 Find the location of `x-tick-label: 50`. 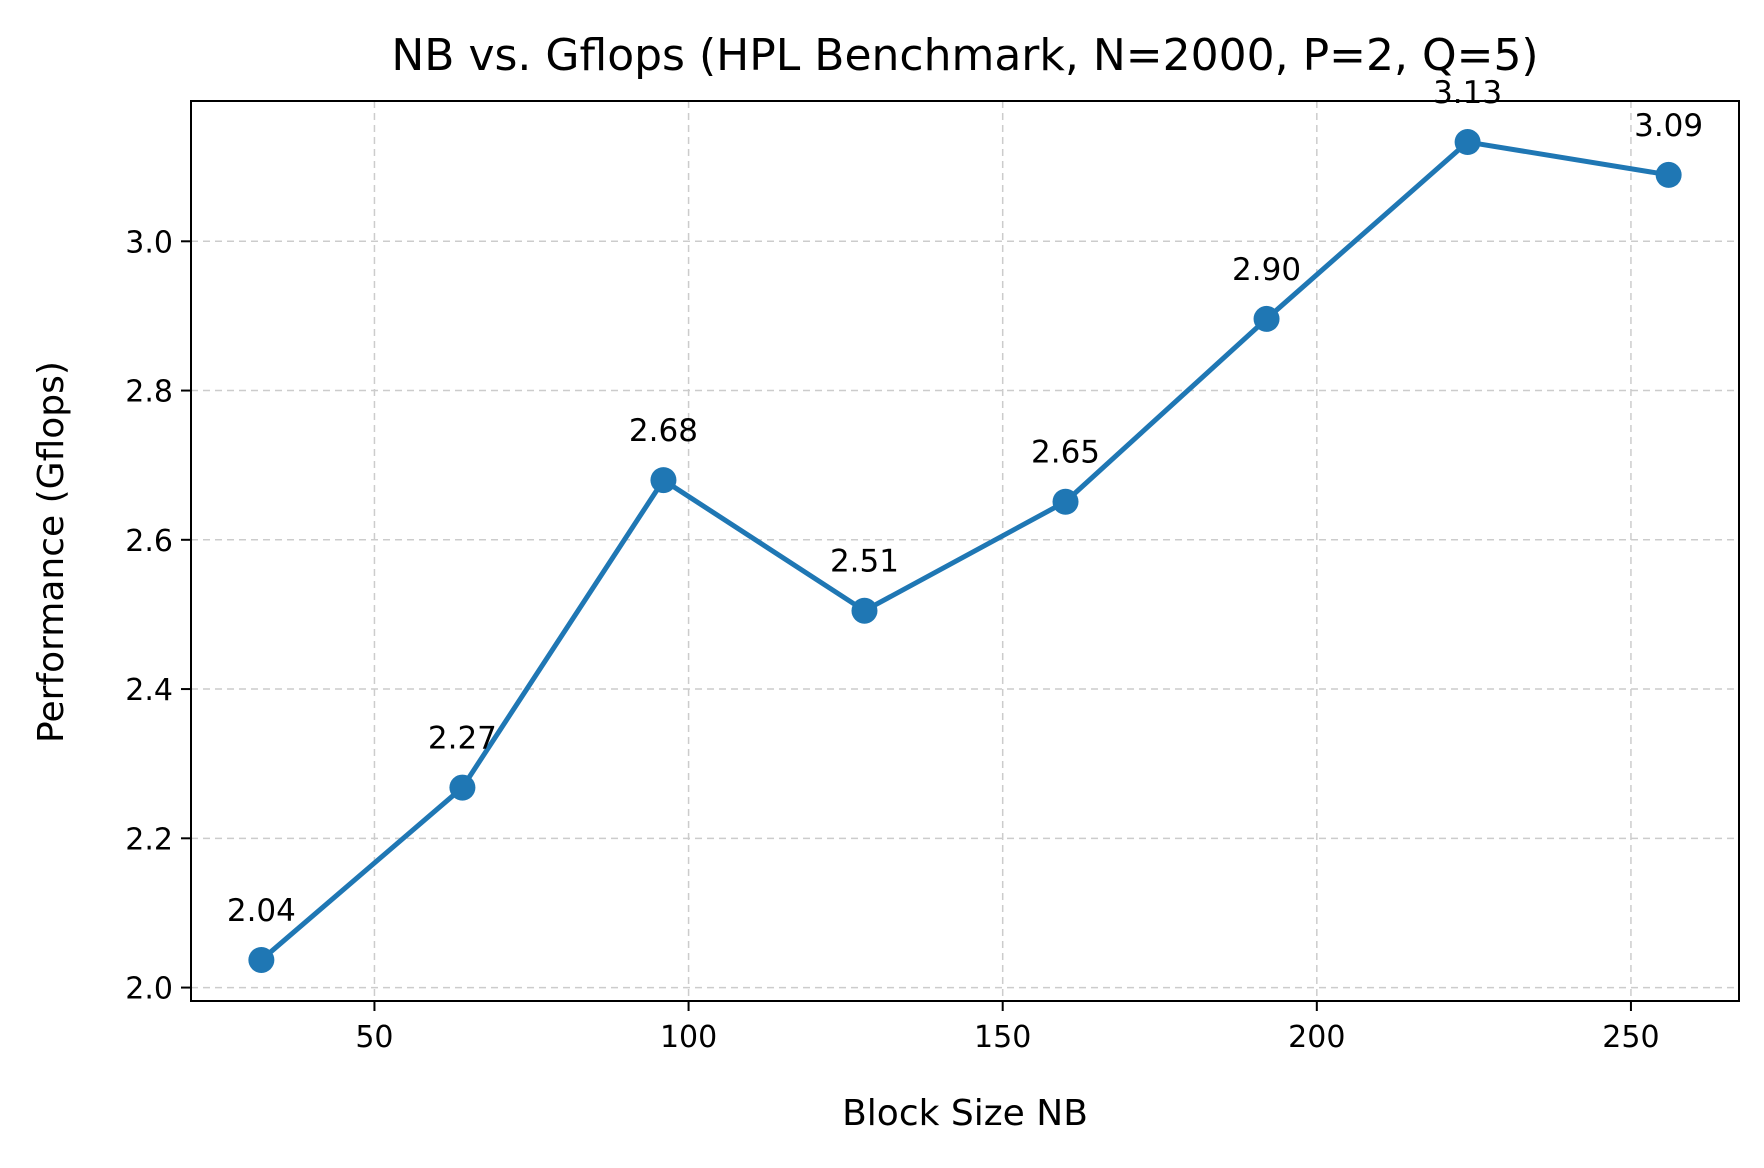

x-tick-label: 50 is located at coordinates (374, 1037).